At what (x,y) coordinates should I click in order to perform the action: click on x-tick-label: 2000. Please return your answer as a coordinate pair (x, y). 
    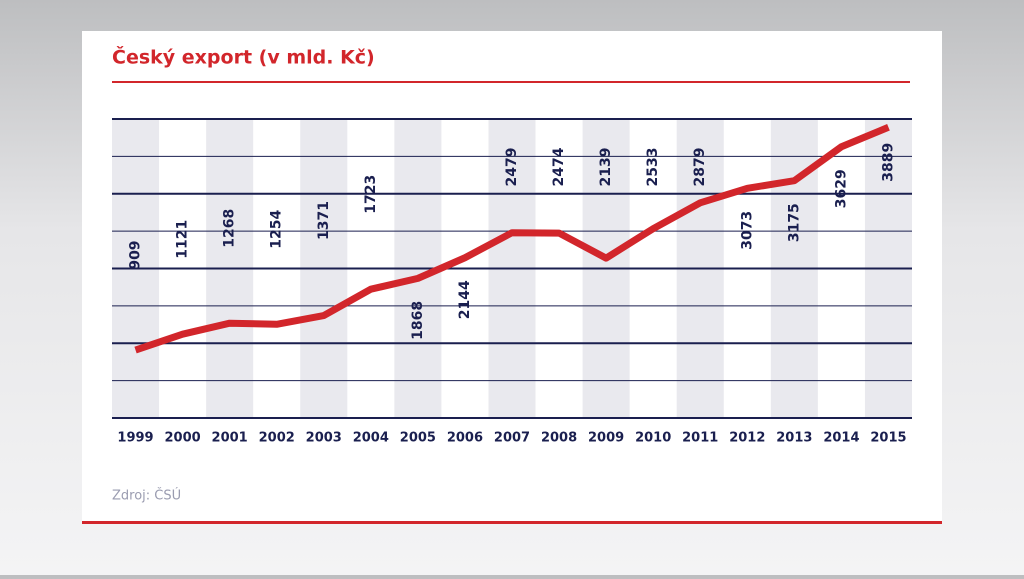
    Looking at the image, I should click on (182, 438).